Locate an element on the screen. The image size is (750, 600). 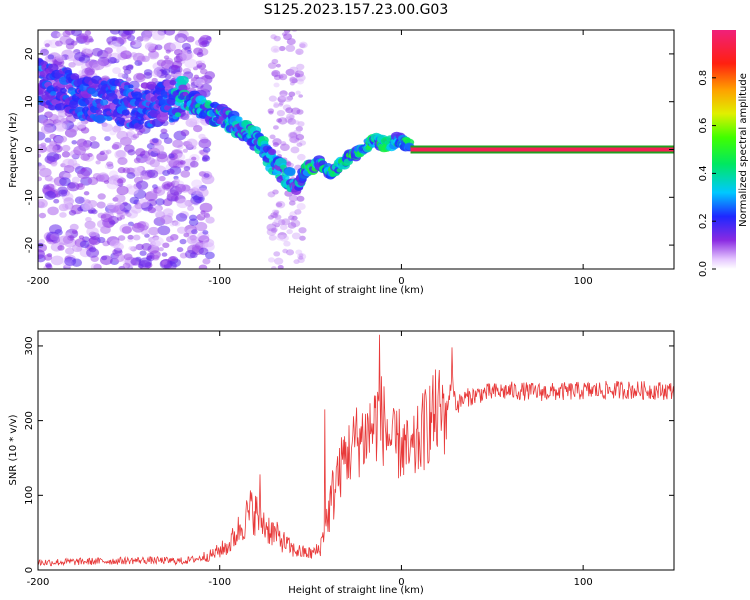
spectrogram-y-axis-label: Frequency (Hz) is located at coordinates (13, 150).